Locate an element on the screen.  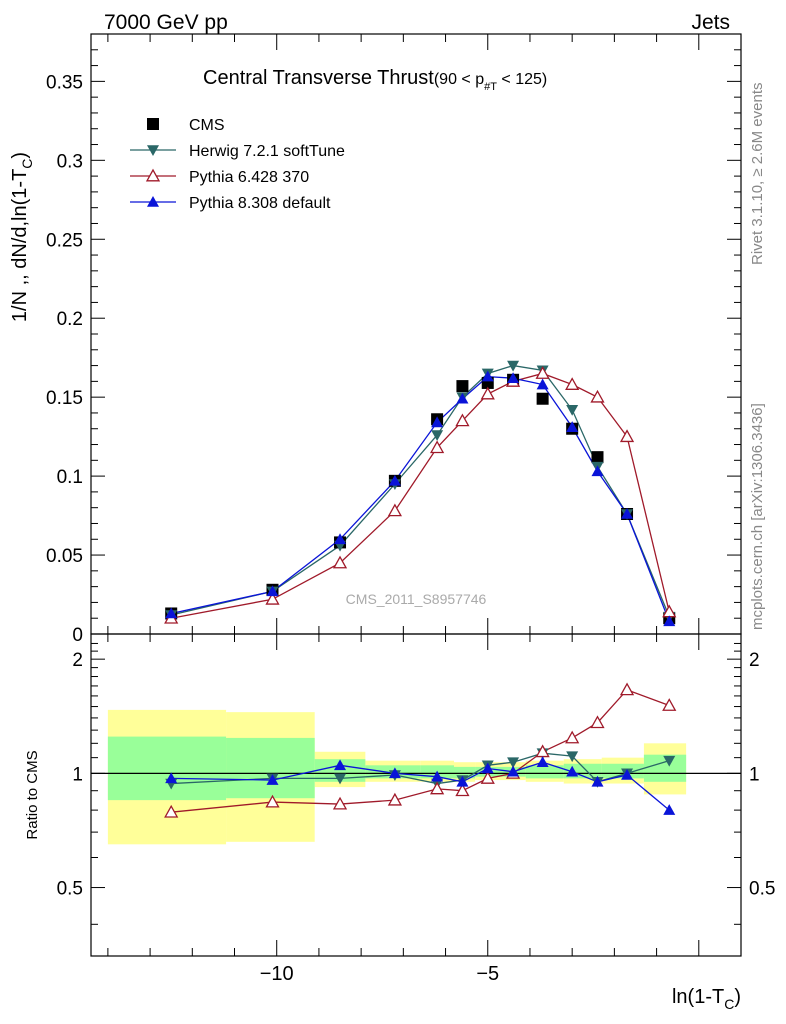
legend-label: Herwig 7.2.1 softTune is located at coordinates (267, 151).